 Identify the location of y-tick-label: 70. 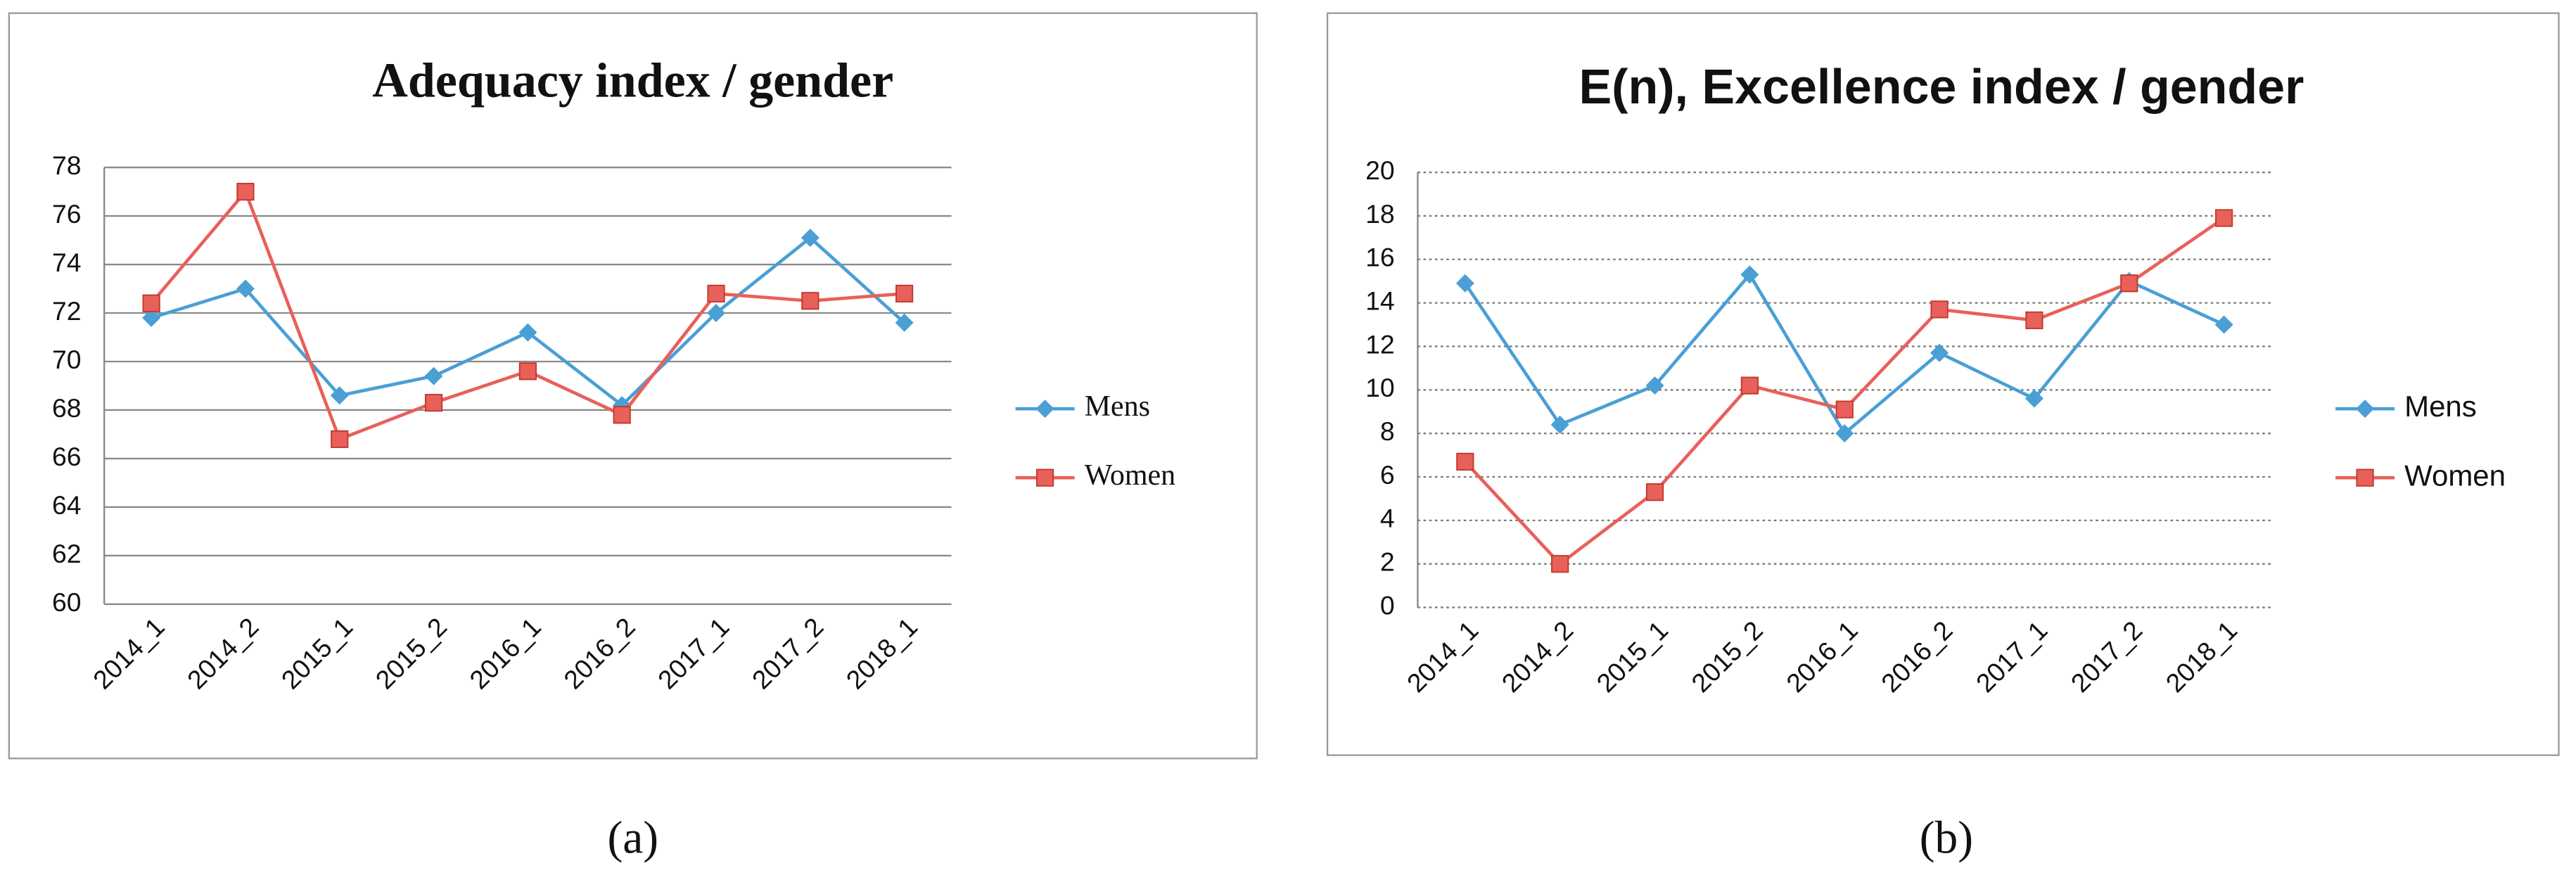
(67, 359).